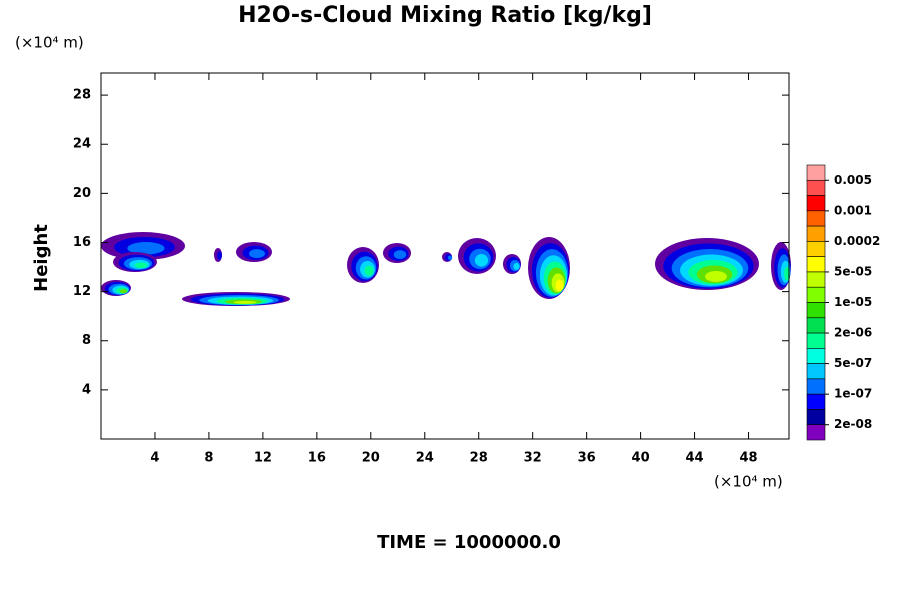 This screenshot has height=600, width=900. I want to click on y-axis-label: Height, so click(41, 258).